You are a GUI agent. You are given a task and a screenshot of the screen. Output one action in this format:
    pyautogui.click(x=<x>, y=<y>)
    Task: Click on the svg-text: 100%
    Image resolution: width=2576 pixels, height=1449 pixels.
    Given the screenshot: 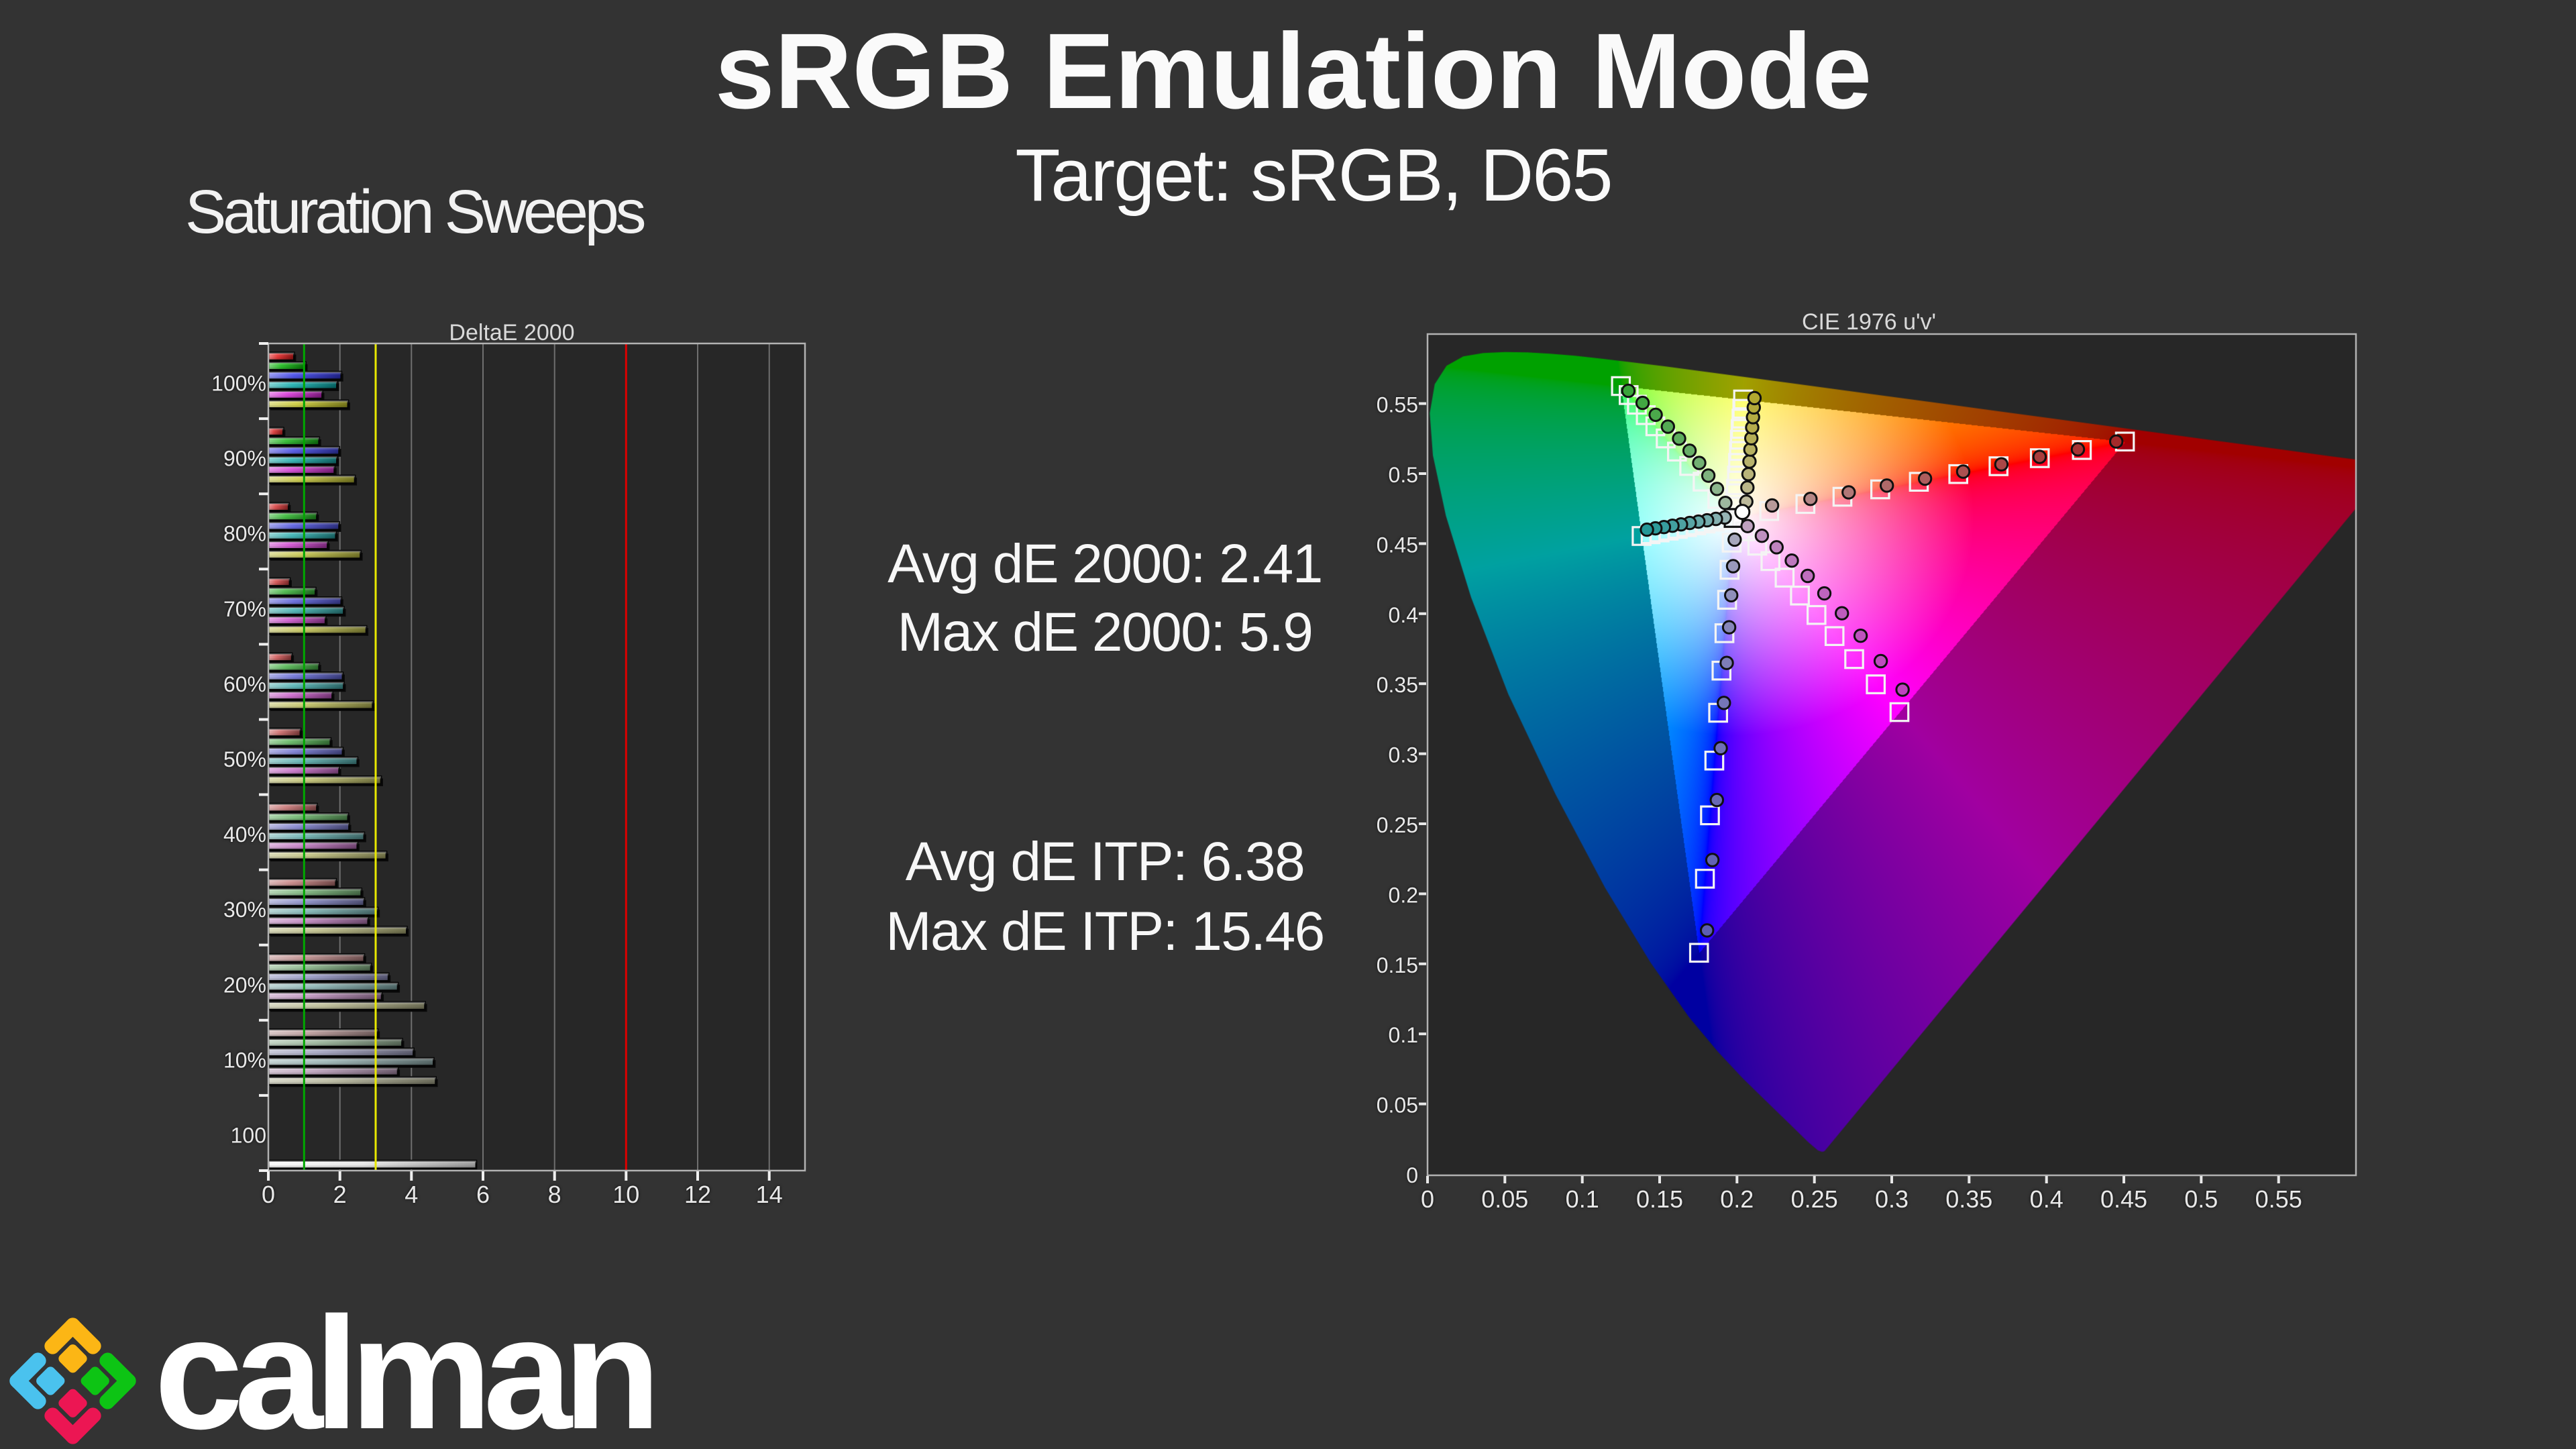 What is the action you would take?
    pyautogui.click(x=238, y=384)
    